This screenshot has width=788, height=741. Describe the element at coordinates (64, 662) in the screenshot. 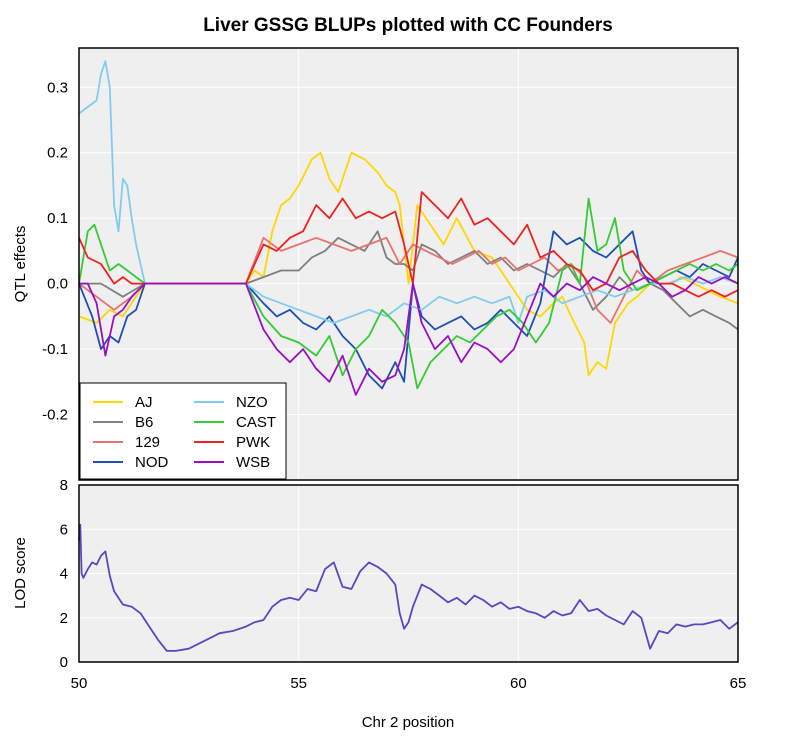

I see `lod-y-tick-label: 0` at that location.